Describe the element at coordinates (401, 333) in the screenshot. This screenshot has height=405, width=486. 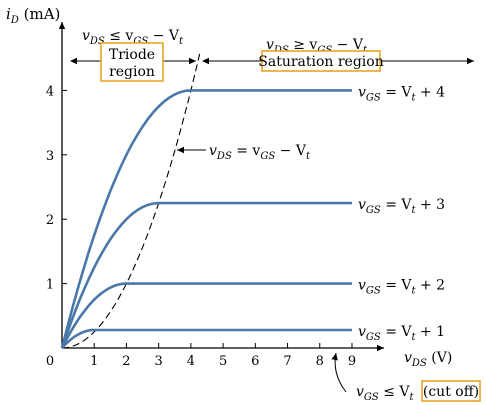
I see `curve-label-vgs-plus-1: vGS = Vt + 1` at that location.